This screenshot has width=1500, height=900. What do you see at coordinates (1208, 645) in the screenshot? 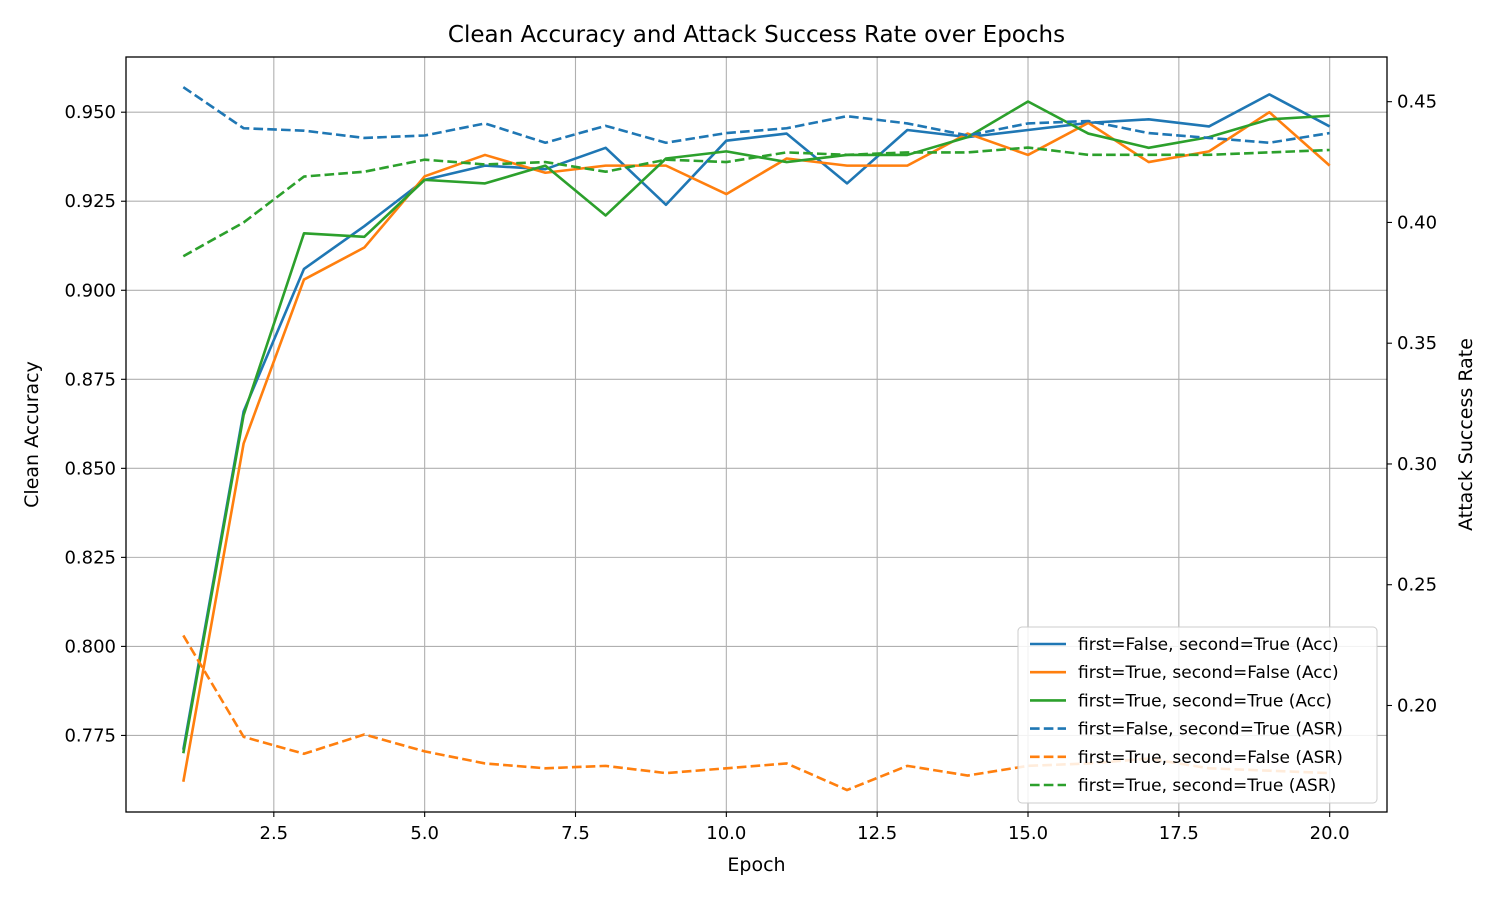
I see `legend-label-0: first=False, second=True (Acc)` at bounding box center [1208, 645].